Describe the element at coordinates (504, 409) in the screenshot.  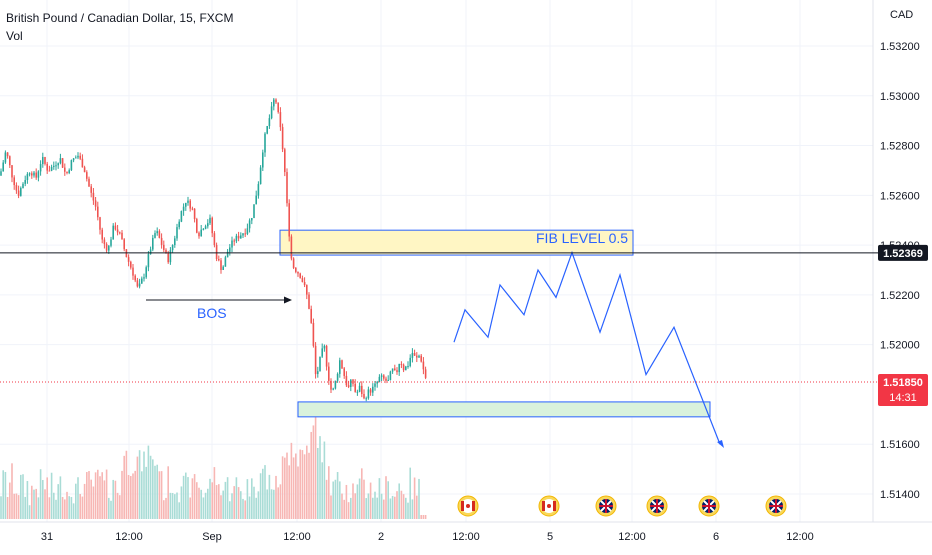
I see `demand-zone` at that location.